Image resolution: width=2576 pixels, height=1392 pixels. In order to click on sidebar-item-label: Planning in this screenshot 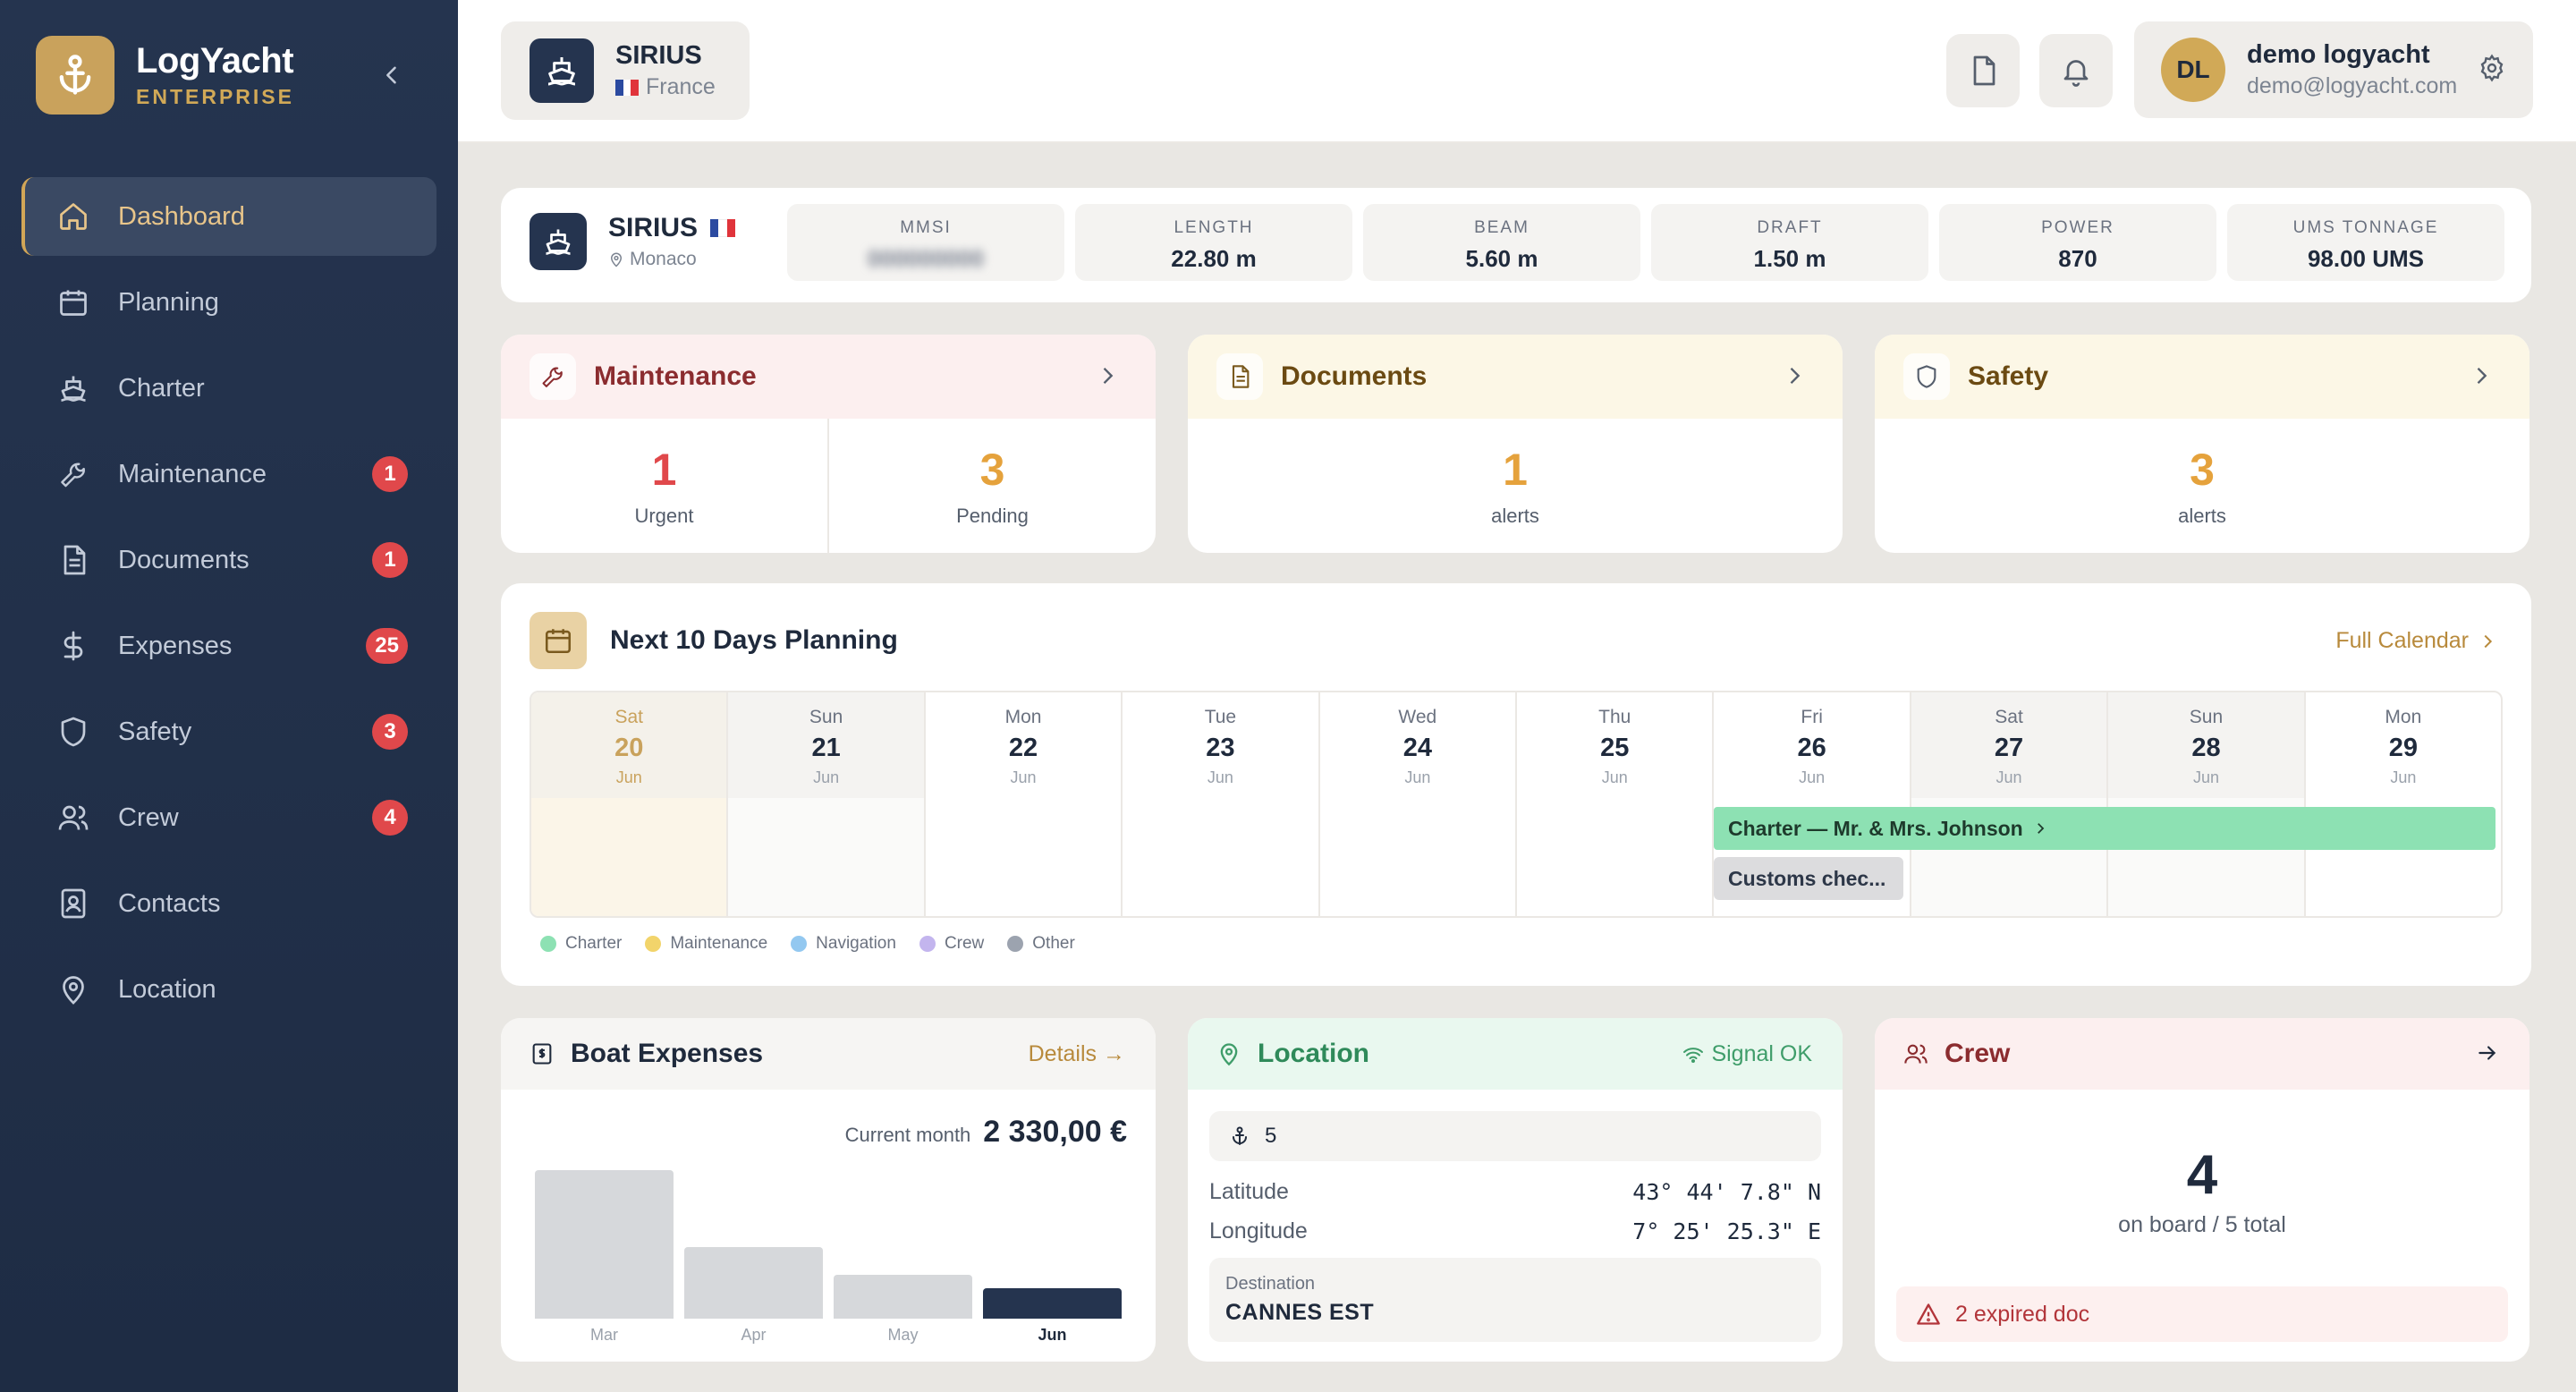, I will do `click(168, 302)`.